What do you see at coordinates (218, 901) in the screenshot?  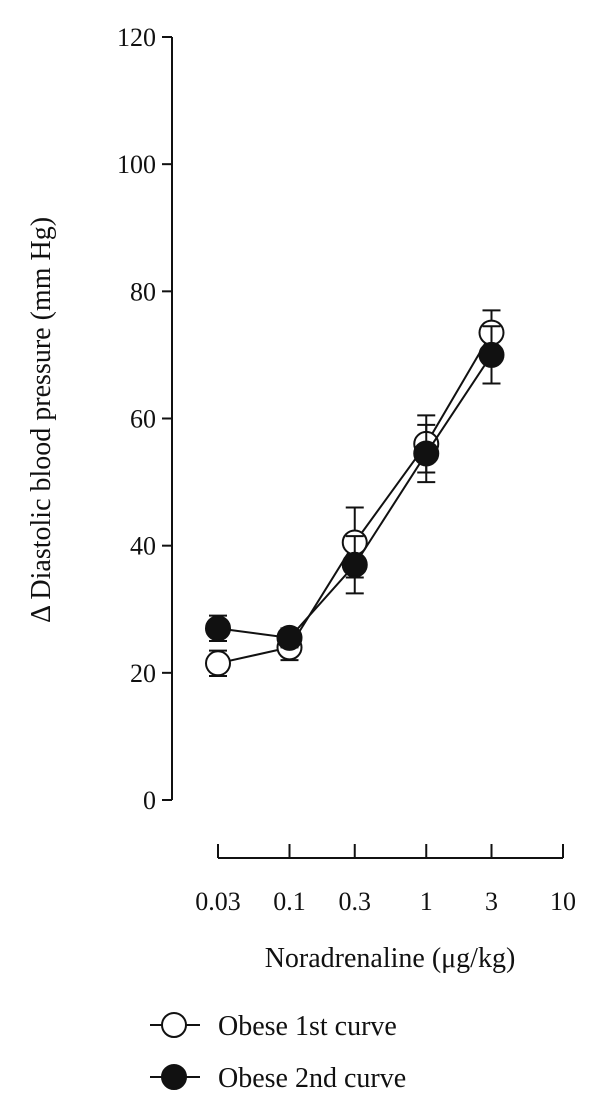 I see `x-tick-label: 0.03` at bounding box center [218, 901].